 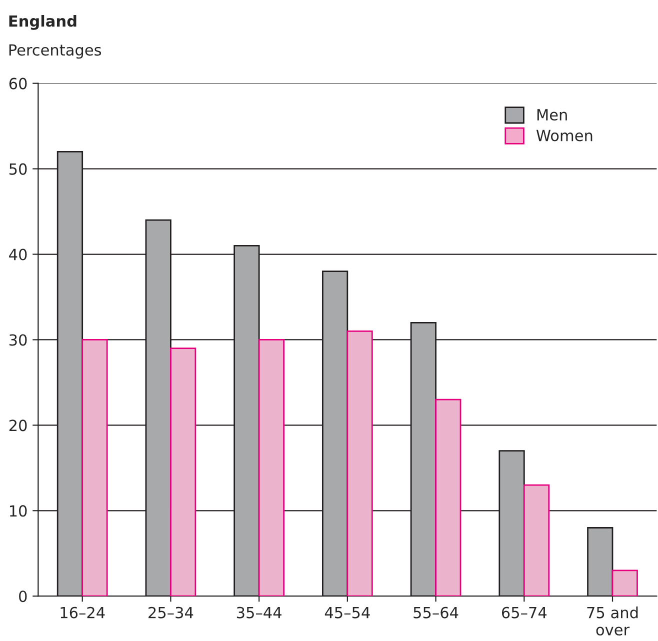 What do you see at coordinates (564, 136) in the screenshot?
I see `legend-label: Women` at bounding box center [564, 136].